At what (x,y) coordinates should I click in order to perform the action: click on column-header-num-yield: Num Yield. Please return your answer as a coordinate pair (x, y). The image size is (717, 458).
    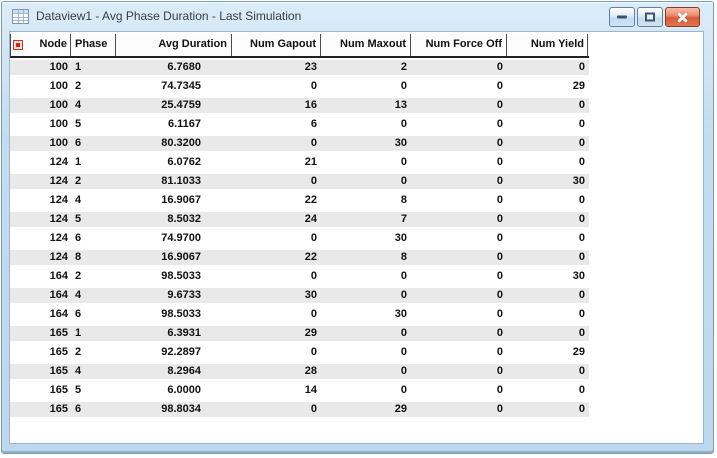
    Looking at the image, I should click on (547, 45).